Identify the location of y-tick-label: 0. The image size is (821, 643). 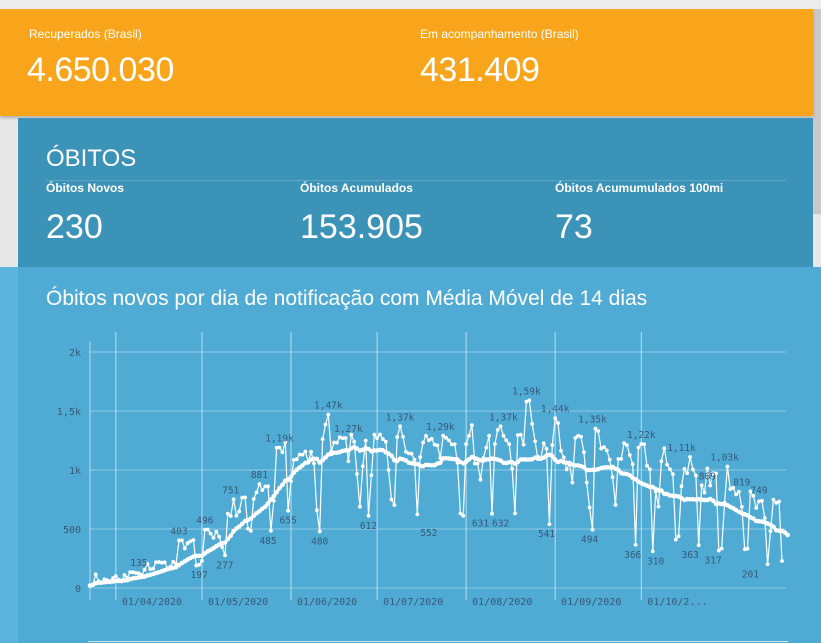
(78, 589).